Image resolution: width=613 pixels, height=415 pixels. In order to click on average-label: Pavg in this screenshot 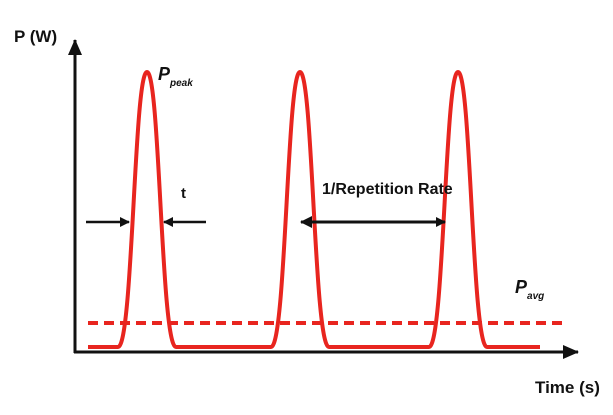, I will do `click(529, 289)`.